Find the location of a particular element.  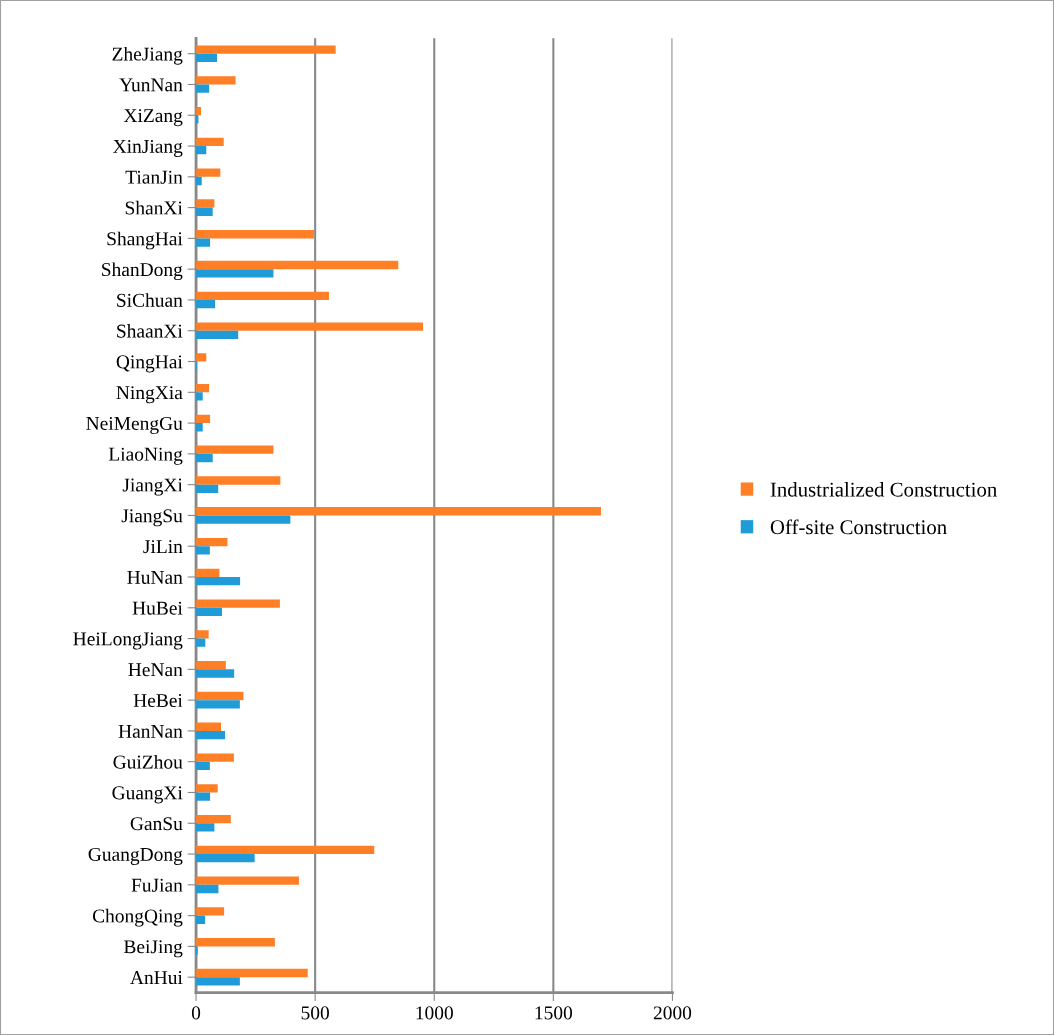

legend-label: Off-site Construction is located at coordinates (858, 527).